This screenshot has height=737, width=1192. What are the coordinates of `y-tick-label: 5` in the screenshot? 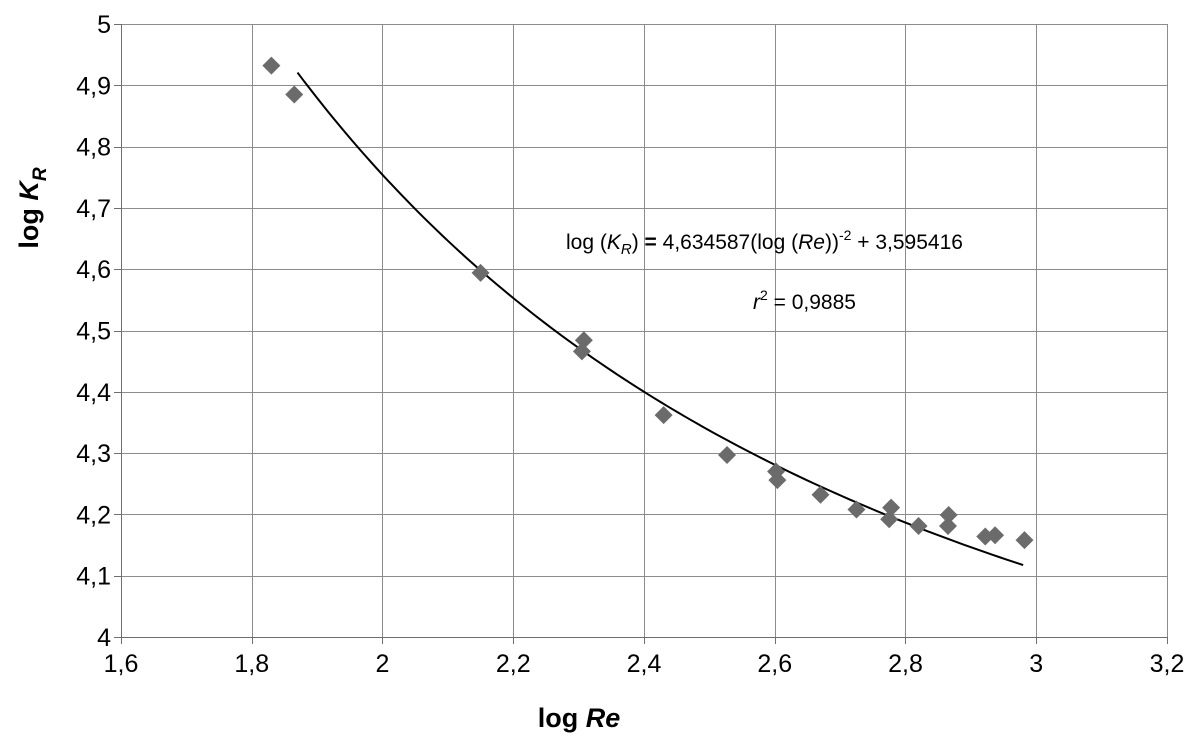 It's located at (104, 25).